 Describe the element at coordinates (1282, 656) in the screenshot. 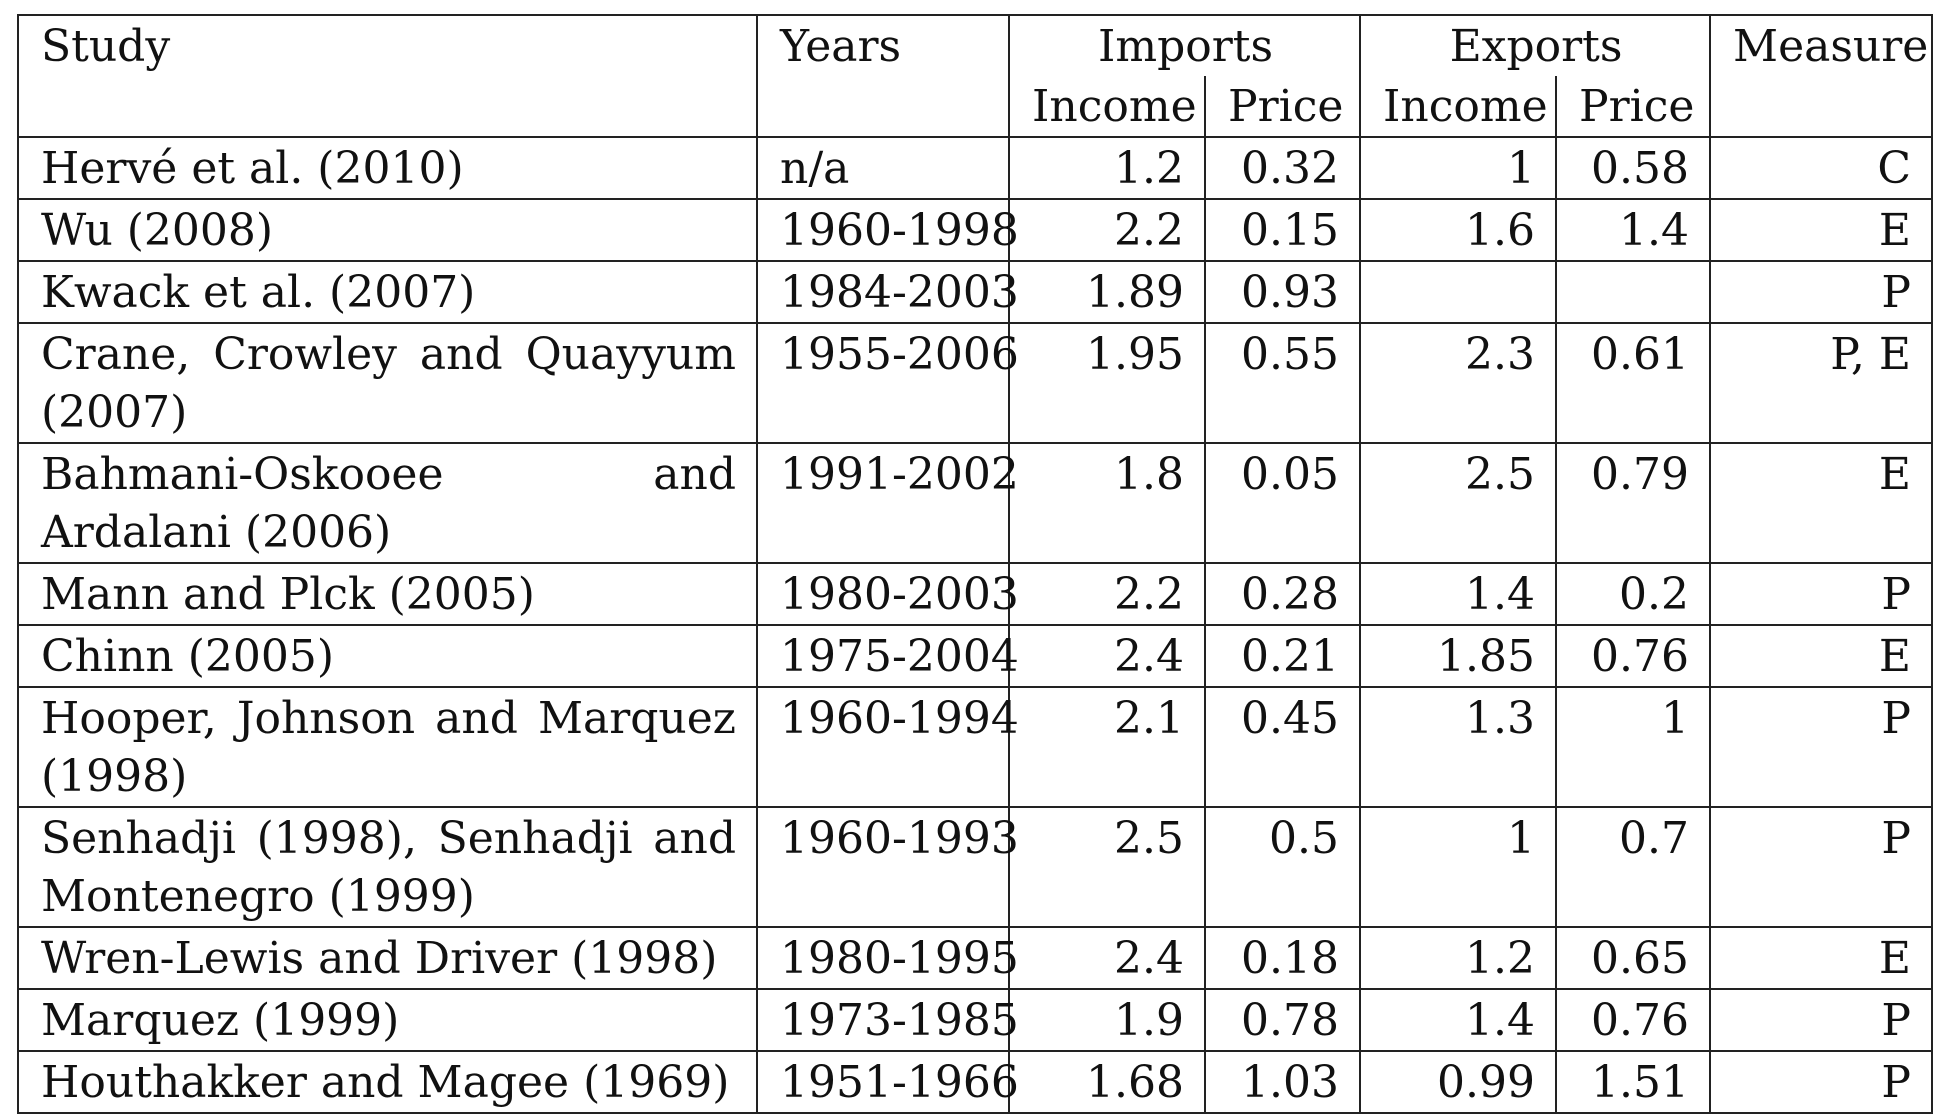

I see `cell-imports-price: 0.21` at that location.